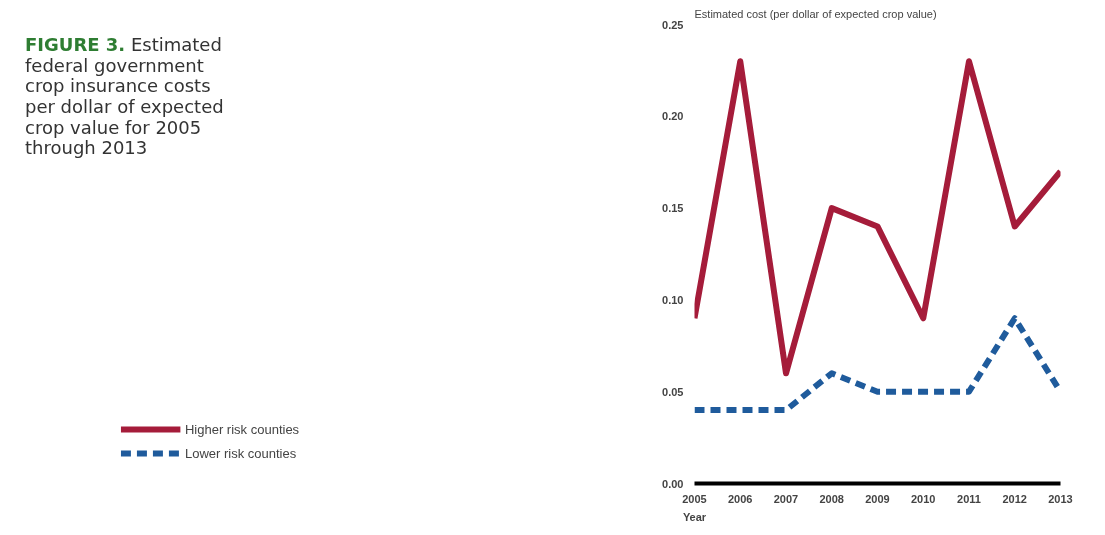 Image resolution: width=1105 pixels, height=535 pixels. Describe the element at coordinates (923, 498) in the screenshot. I see `x-tick-label: 2010` at that location.